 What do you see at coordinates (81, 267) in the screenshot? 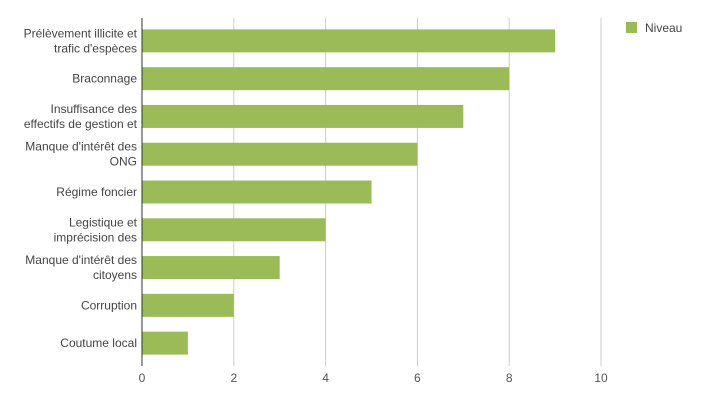
I see `category-label: Manque d'intérêt des citoyens` at bounding box center [81, 267].